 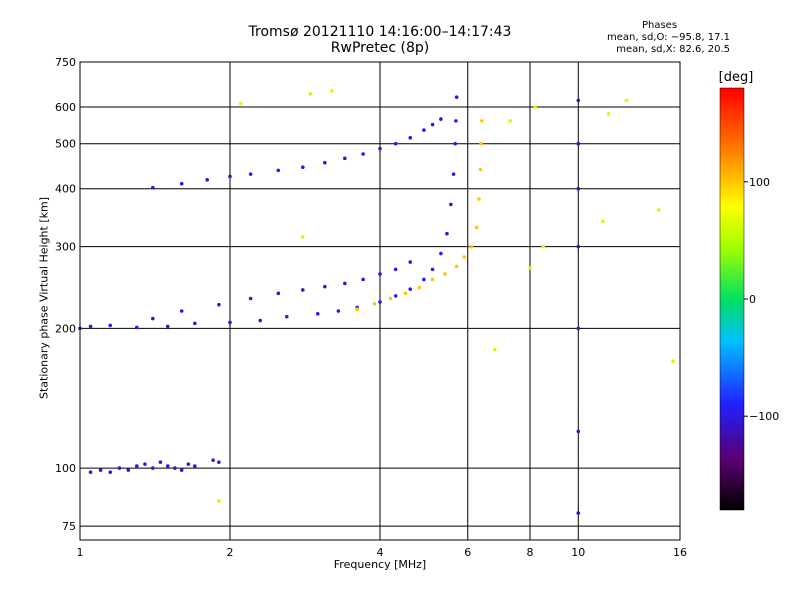 I want to click on y-tick-label: 750, so click(x=65, y=62).